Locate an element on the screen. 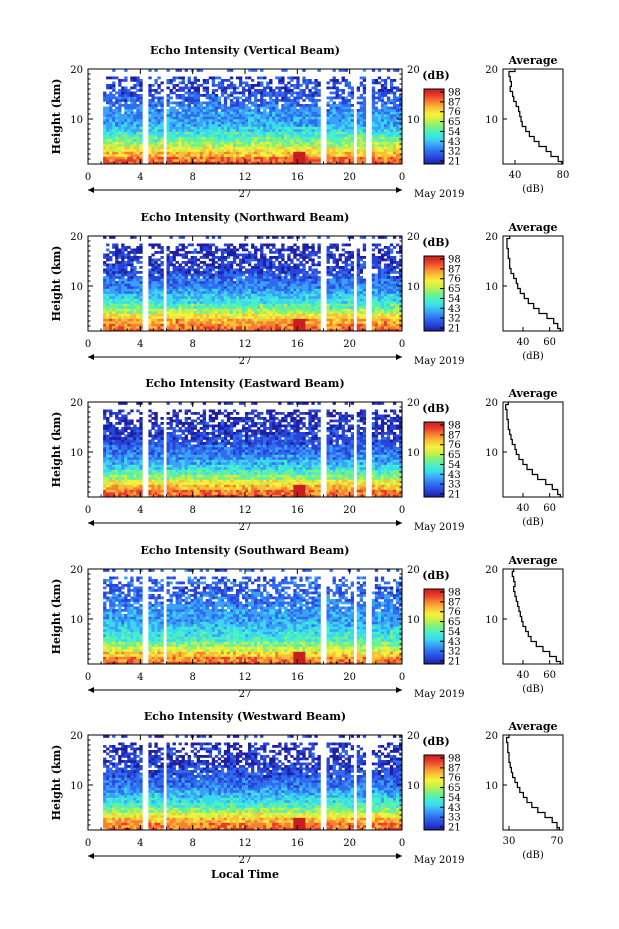 The height and width of the screenshot is (929, 619). y-tick-label: 20 is located at coordinates (76, 70).